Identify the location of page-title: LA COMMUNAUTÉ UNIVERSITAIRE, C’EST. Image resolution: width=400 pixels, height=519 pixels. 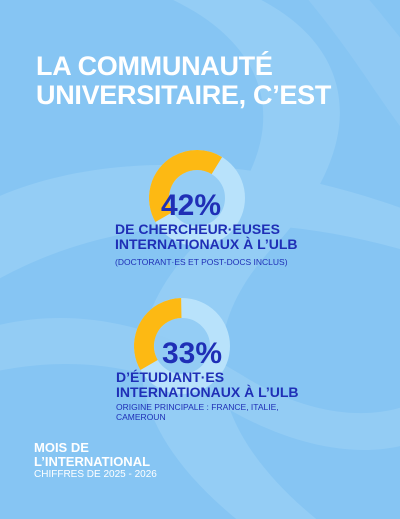
(206, 81).